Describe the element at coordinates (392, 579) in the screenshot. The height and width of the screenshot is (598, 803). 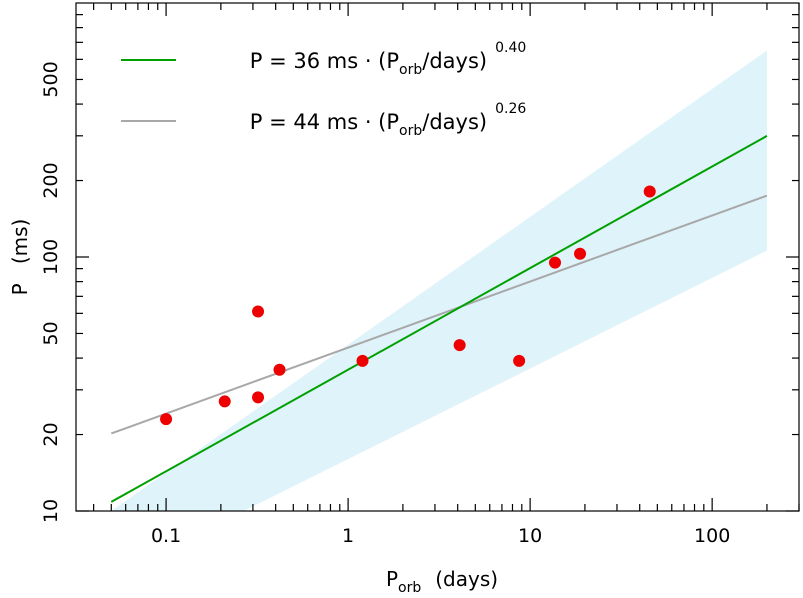
I see `x-axis-title-main: P` at that location.